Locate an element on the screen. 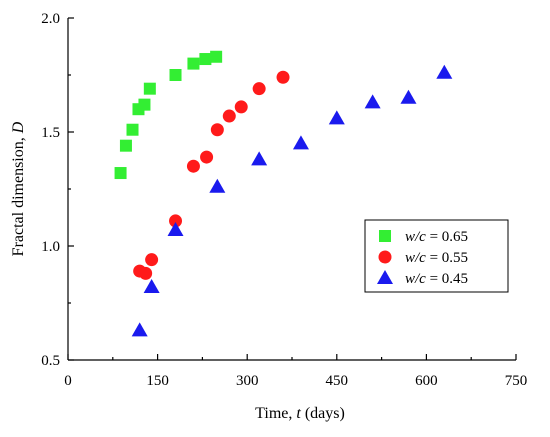 The image size is (550, 437). x-tick-label: 150 is located at coordinates (157, 381).